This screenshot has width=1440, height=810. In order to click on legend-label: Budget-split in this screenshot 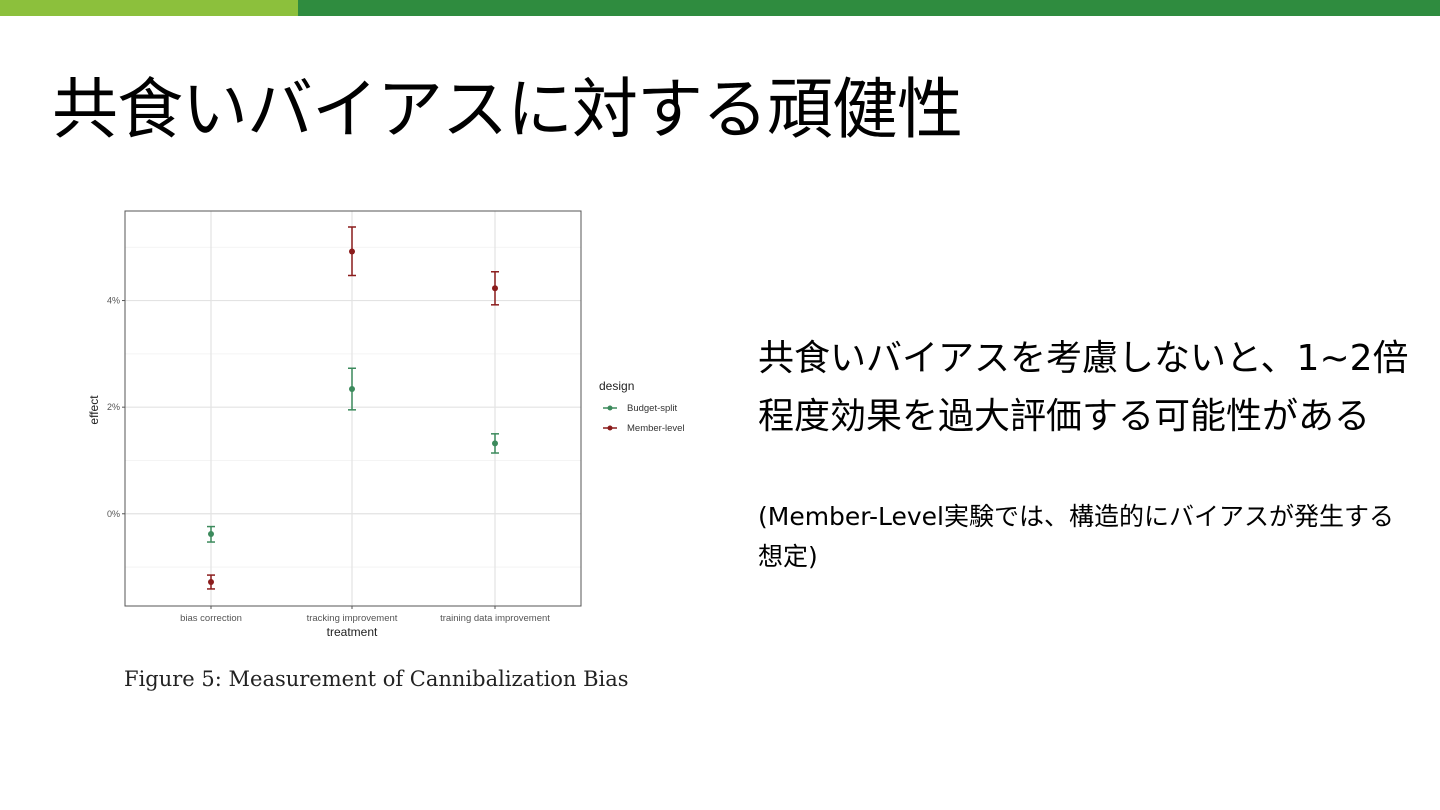, I will do `click(652, 408)`.